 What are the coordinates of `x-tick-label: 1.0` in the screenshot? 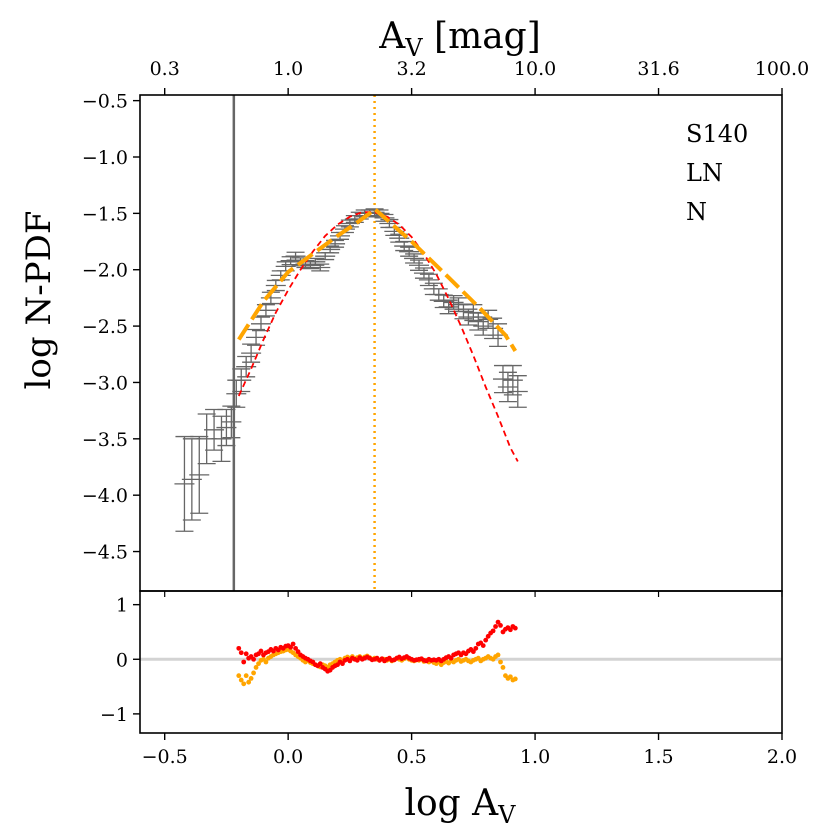 It's located at (535, 757).